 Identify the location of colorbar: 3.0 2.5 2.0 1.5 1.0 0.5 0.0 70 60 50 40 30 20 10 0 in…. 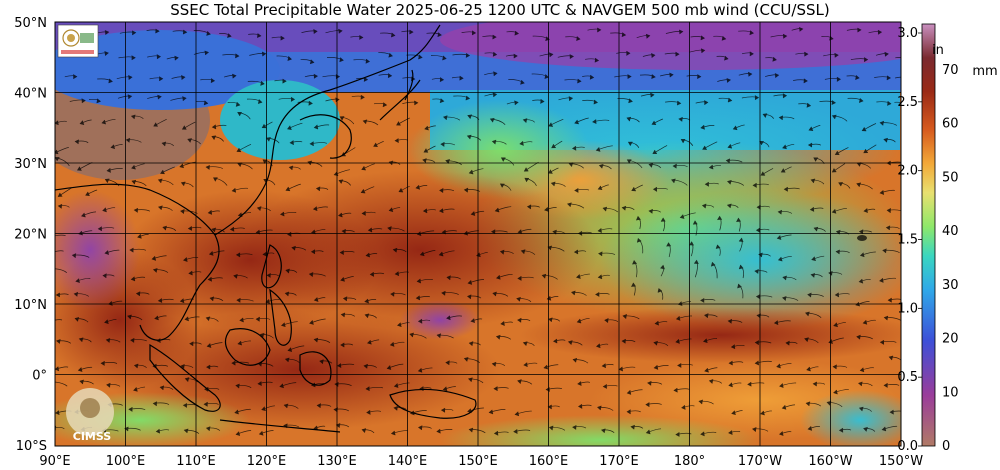
(947, 238).